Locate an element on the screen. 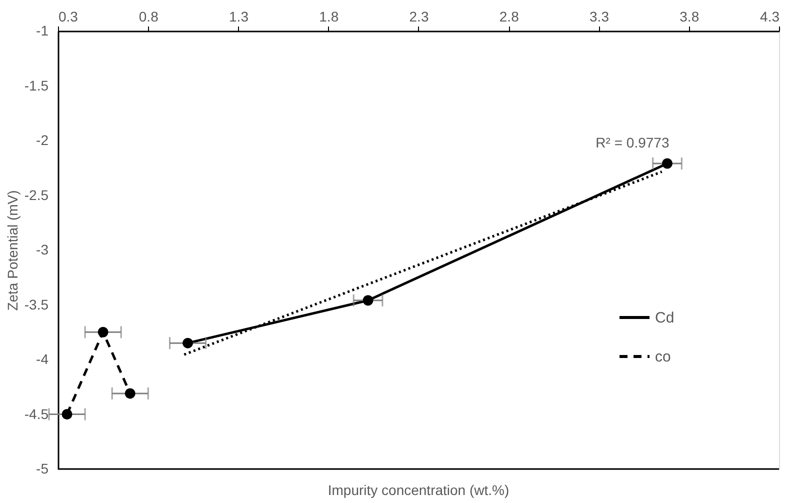 The height and width of the screenshot is (503, 805). y-tick-label: -3.5 is located at coordinates (36, 304).